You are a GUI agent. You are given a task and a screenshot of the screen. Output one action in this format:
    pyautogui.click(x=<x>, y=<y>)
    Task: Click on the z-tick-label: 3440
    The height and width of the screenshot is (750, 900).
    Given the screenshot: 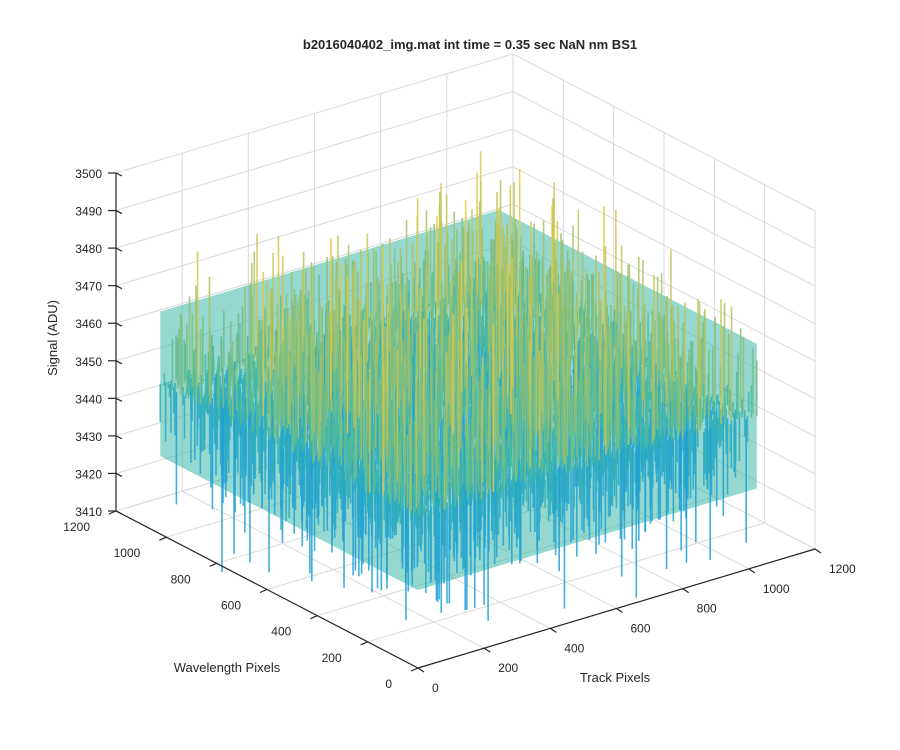 What is the action you would take?
    pyautogui.click(x=88, y=399)
    